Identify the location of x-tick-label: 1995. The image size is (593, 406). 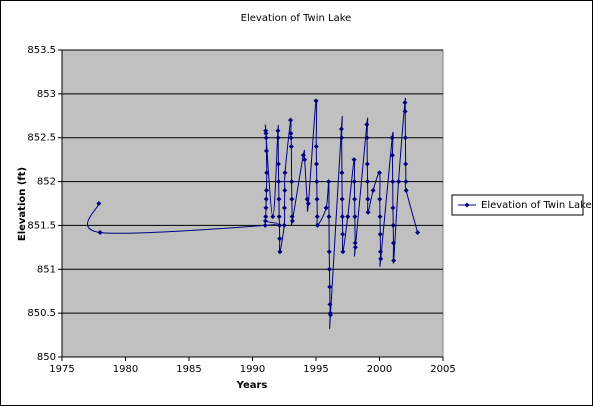
(315, 369).